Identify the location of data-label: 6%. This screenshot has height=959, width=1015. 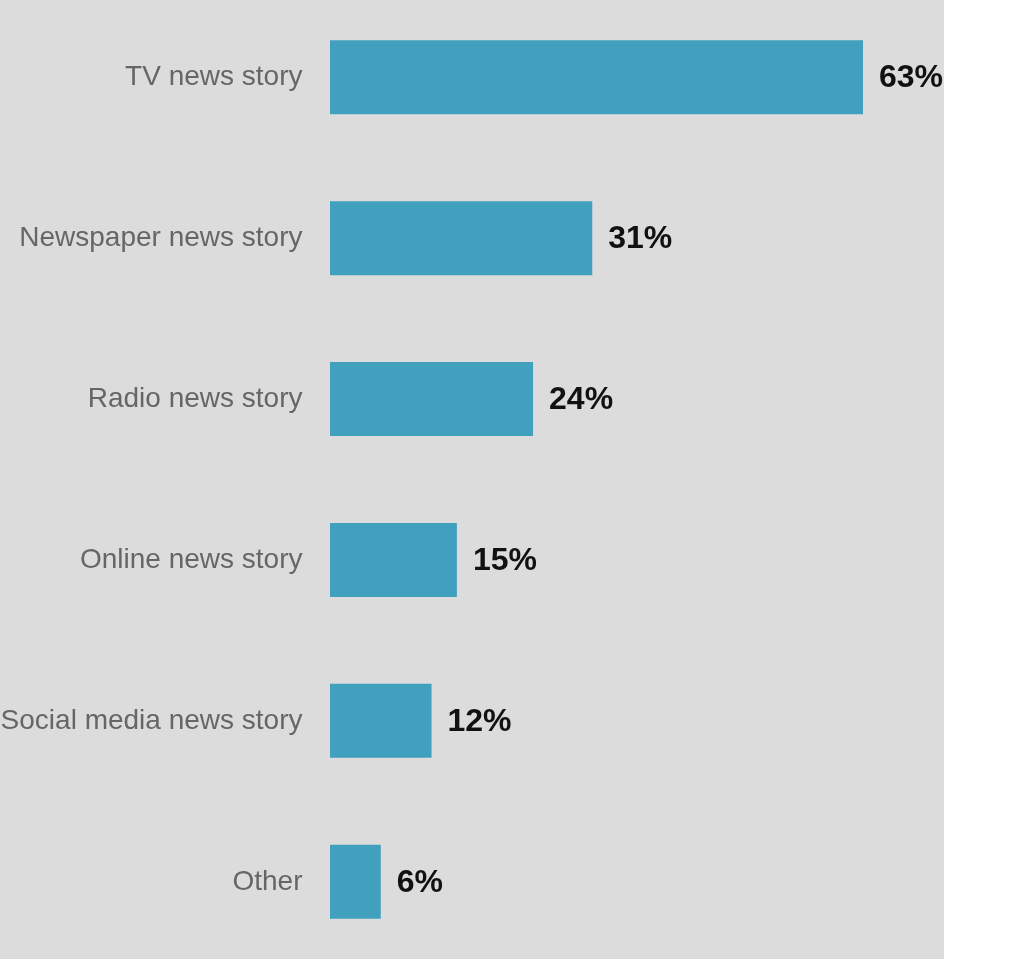
(420, 880).